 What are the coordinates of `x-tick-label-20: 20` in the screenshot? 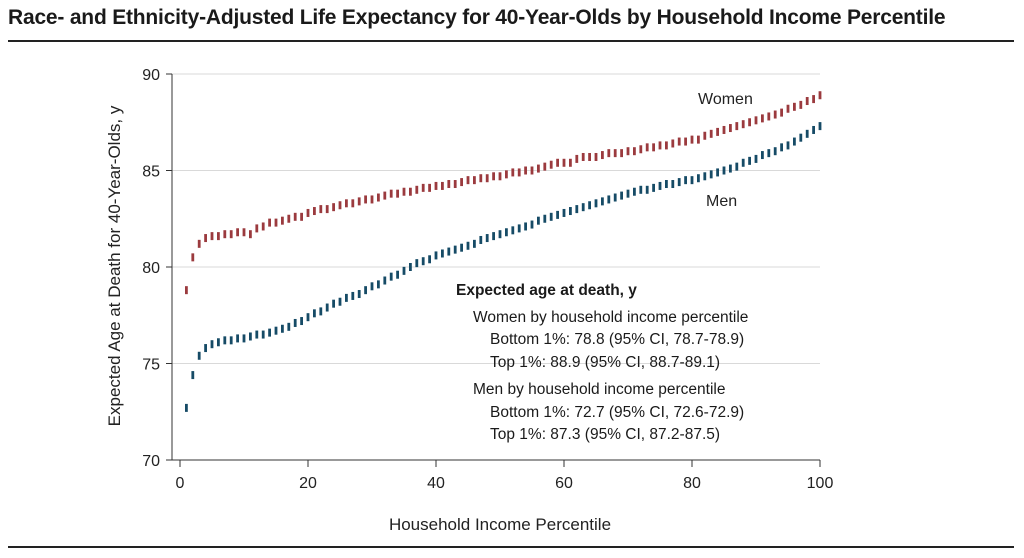 It's located at (308, 483).